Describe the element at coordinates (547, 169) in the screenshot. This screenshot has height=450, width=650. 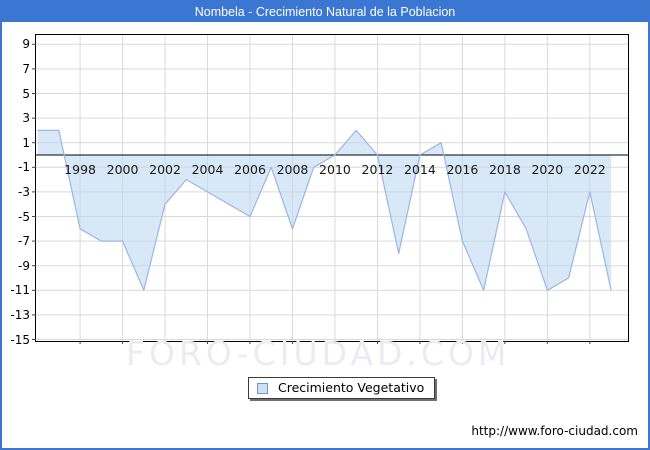
I see `x-tick-label: 2020` at that location.